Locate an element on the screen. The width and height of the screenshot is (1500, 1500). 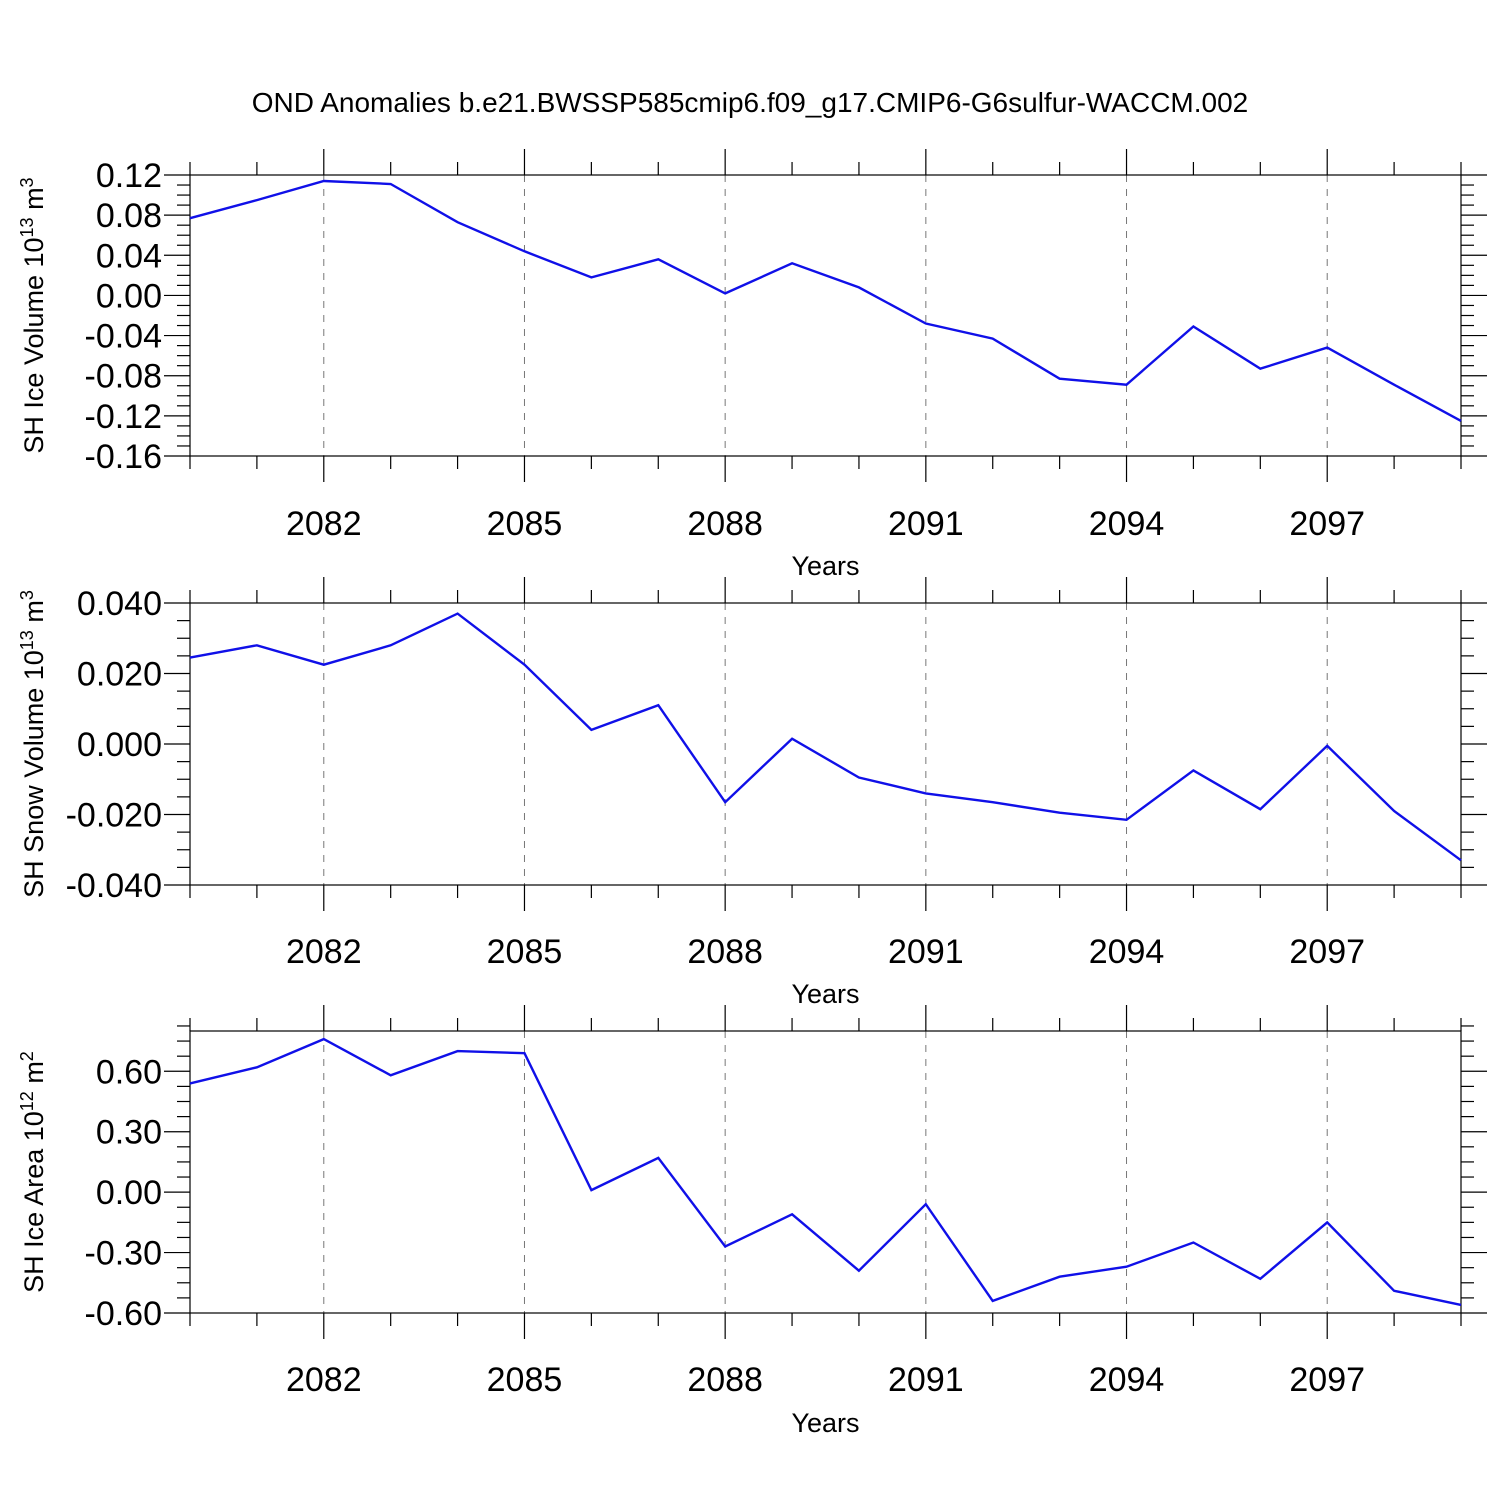
y-axis-title-main: SH Ice Volume 10 is located at coordinates (34, 345).